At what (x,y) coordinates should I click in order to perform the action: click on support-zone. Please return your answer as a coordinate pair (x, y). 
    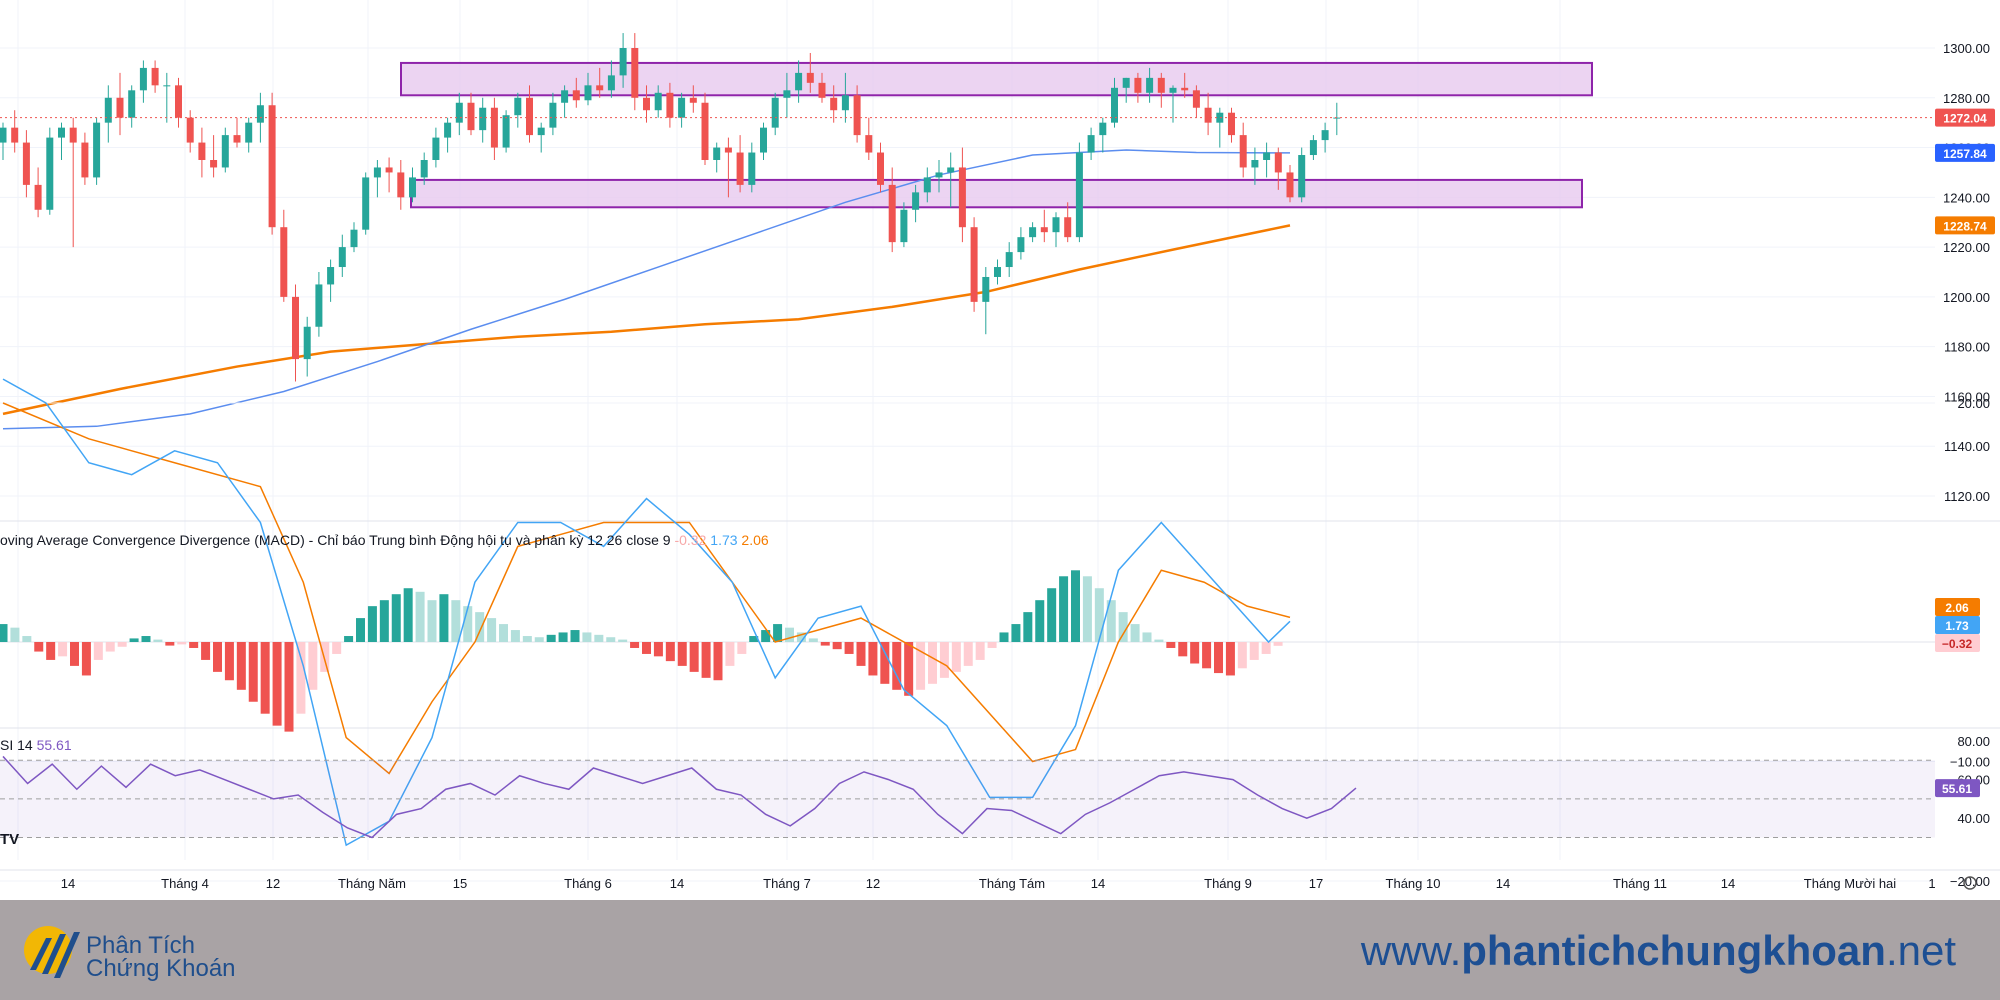
    Looking at the image, I should click on (996, 193).